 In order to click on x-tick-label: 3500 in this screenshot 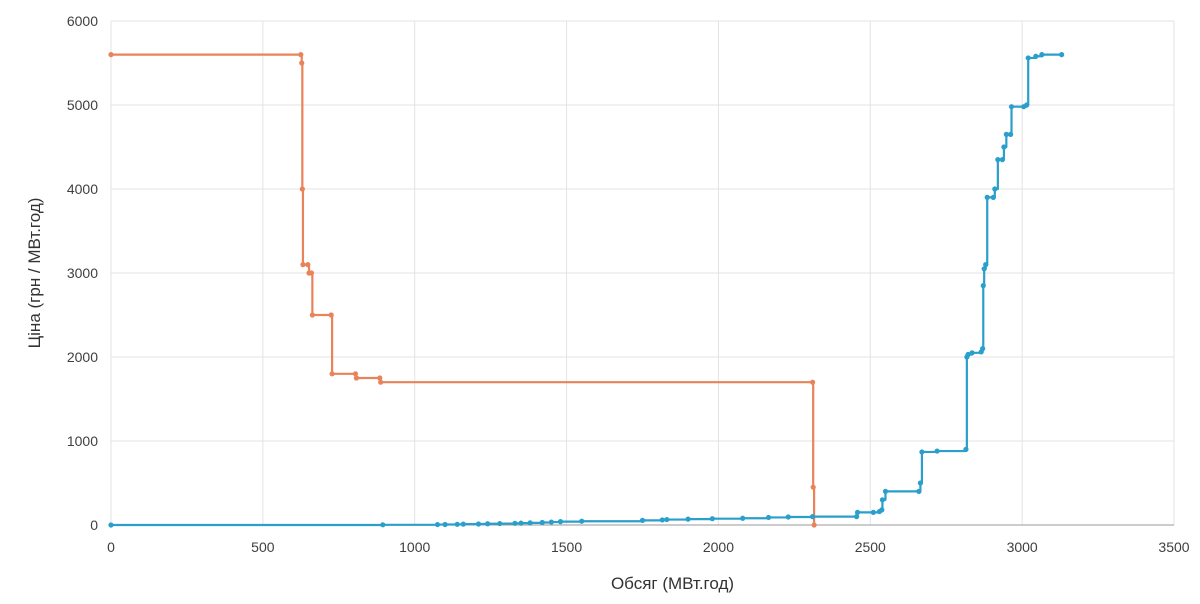, I will do `click(1173, 547)`.